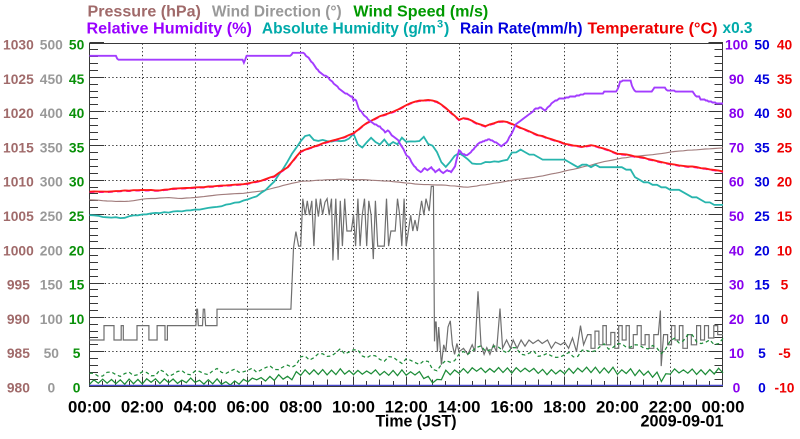  Describe the element at coordinates (564, 407) in the screenshot. I see `svg-text: 18:00` at that location.